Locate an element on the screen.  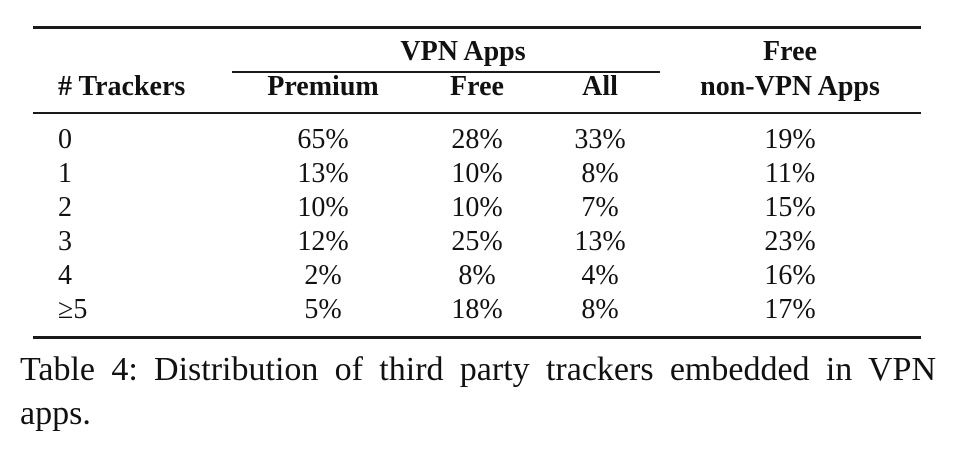
cell-premium: 10% is located at coordinates (323, 207).